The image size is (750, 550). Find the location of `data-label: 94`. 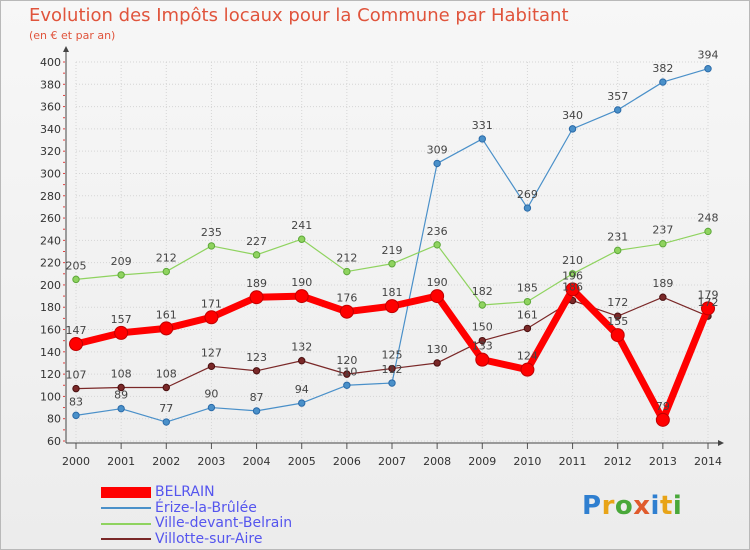

data-label: 94 is located at coordinates (302, 389).